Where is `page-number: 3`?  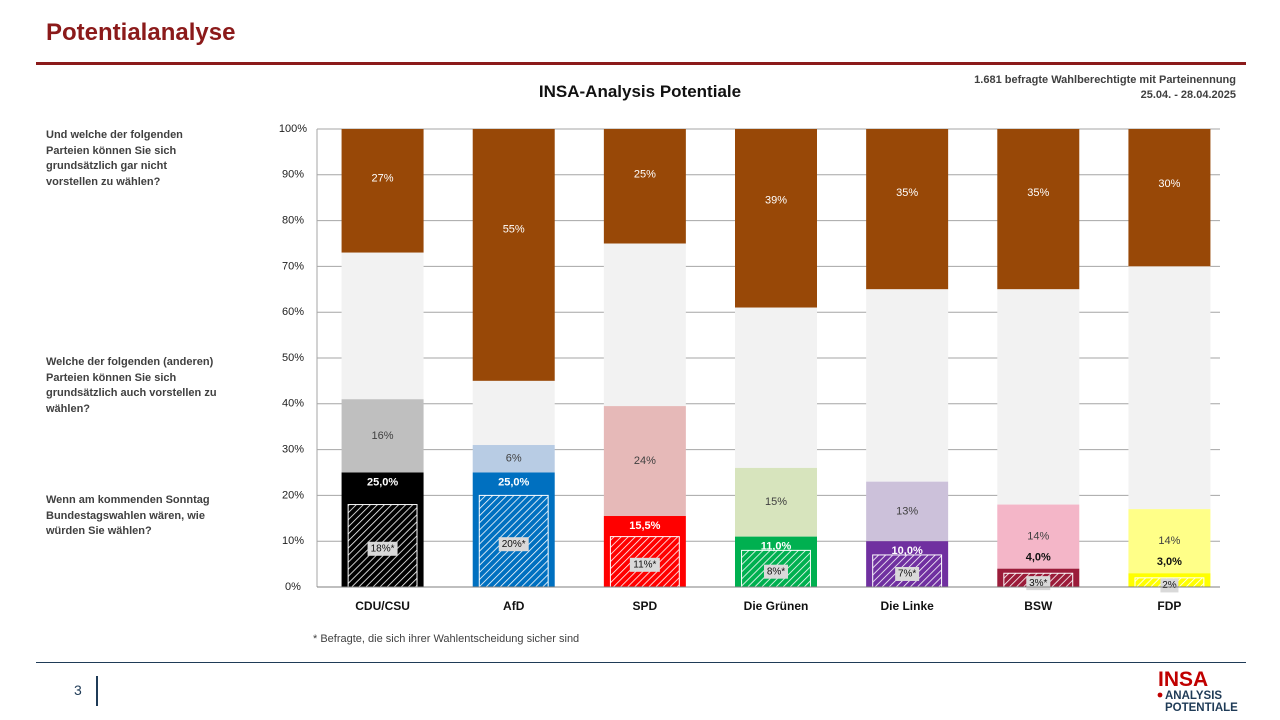
page-number: 3 is located at coordinates (78, 690).